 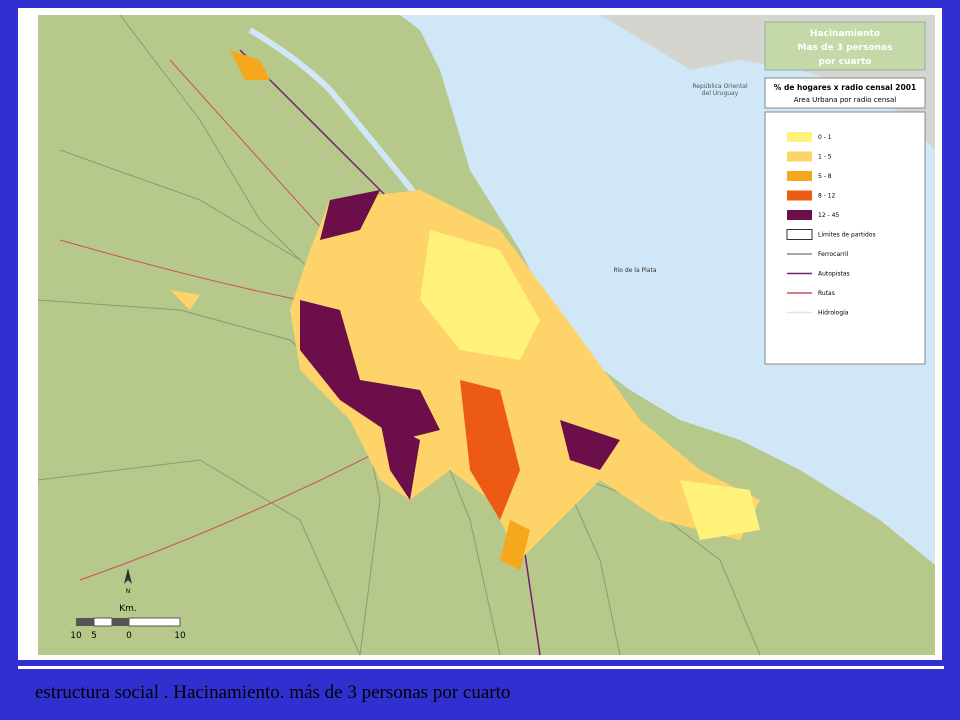 What do you see at coordinates (129, 636) in the screenshot?
I see `scale-label: 0` at bounding box center [129, 636].